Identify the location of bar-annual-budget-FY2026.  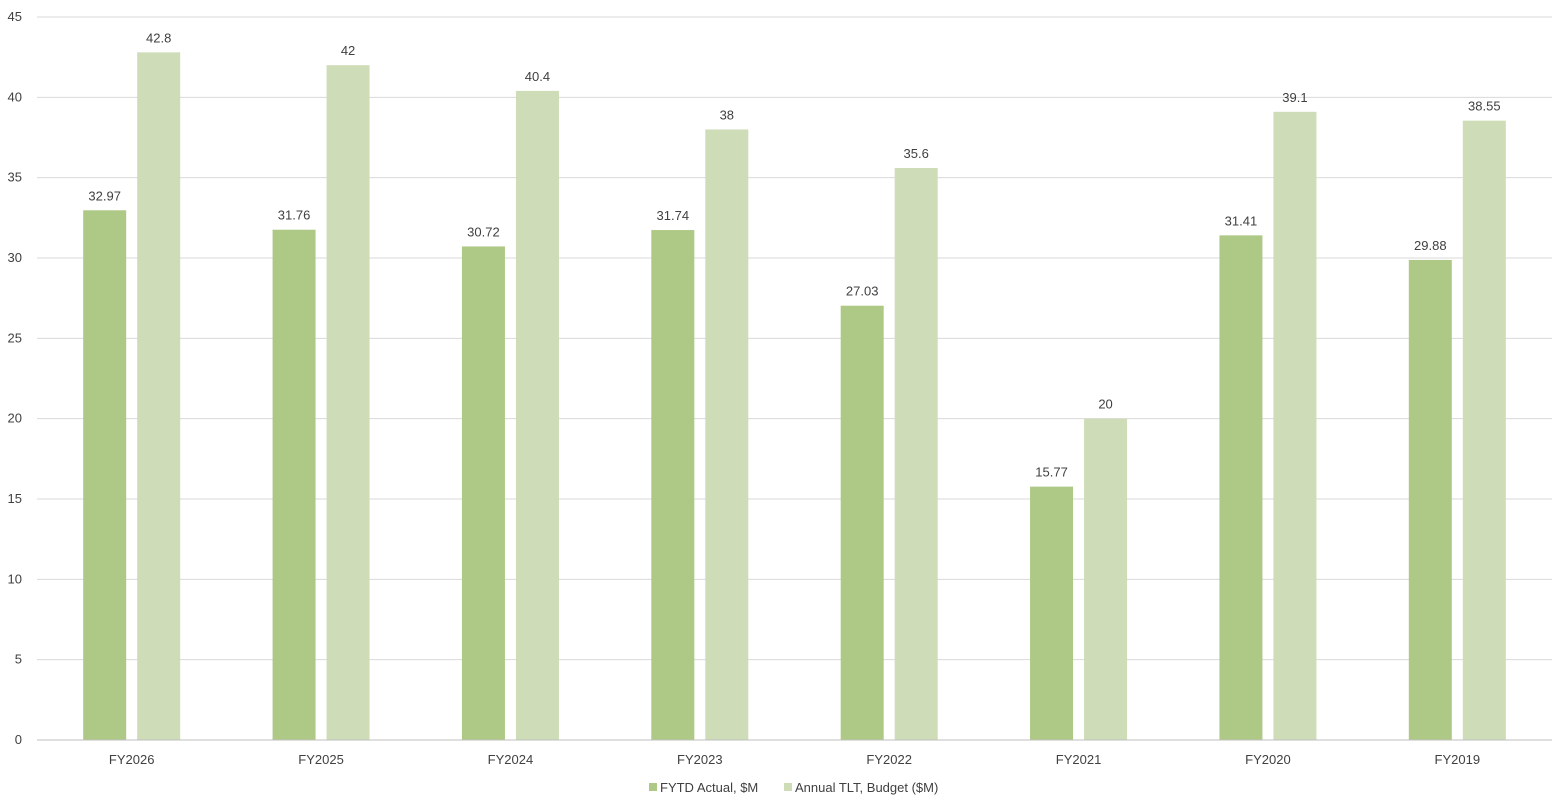
(159, 396).